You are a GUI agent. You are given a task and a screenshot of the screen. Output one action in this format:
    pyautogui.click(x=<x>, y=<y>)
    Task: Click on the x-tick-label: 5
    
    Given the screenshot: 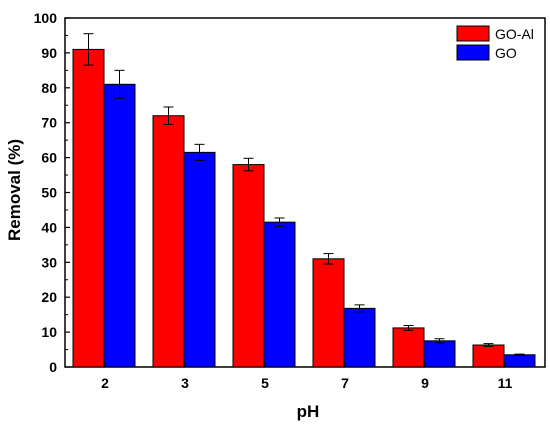 What is the action you would take?
    pyautogui.click(x=265, y=383)
    